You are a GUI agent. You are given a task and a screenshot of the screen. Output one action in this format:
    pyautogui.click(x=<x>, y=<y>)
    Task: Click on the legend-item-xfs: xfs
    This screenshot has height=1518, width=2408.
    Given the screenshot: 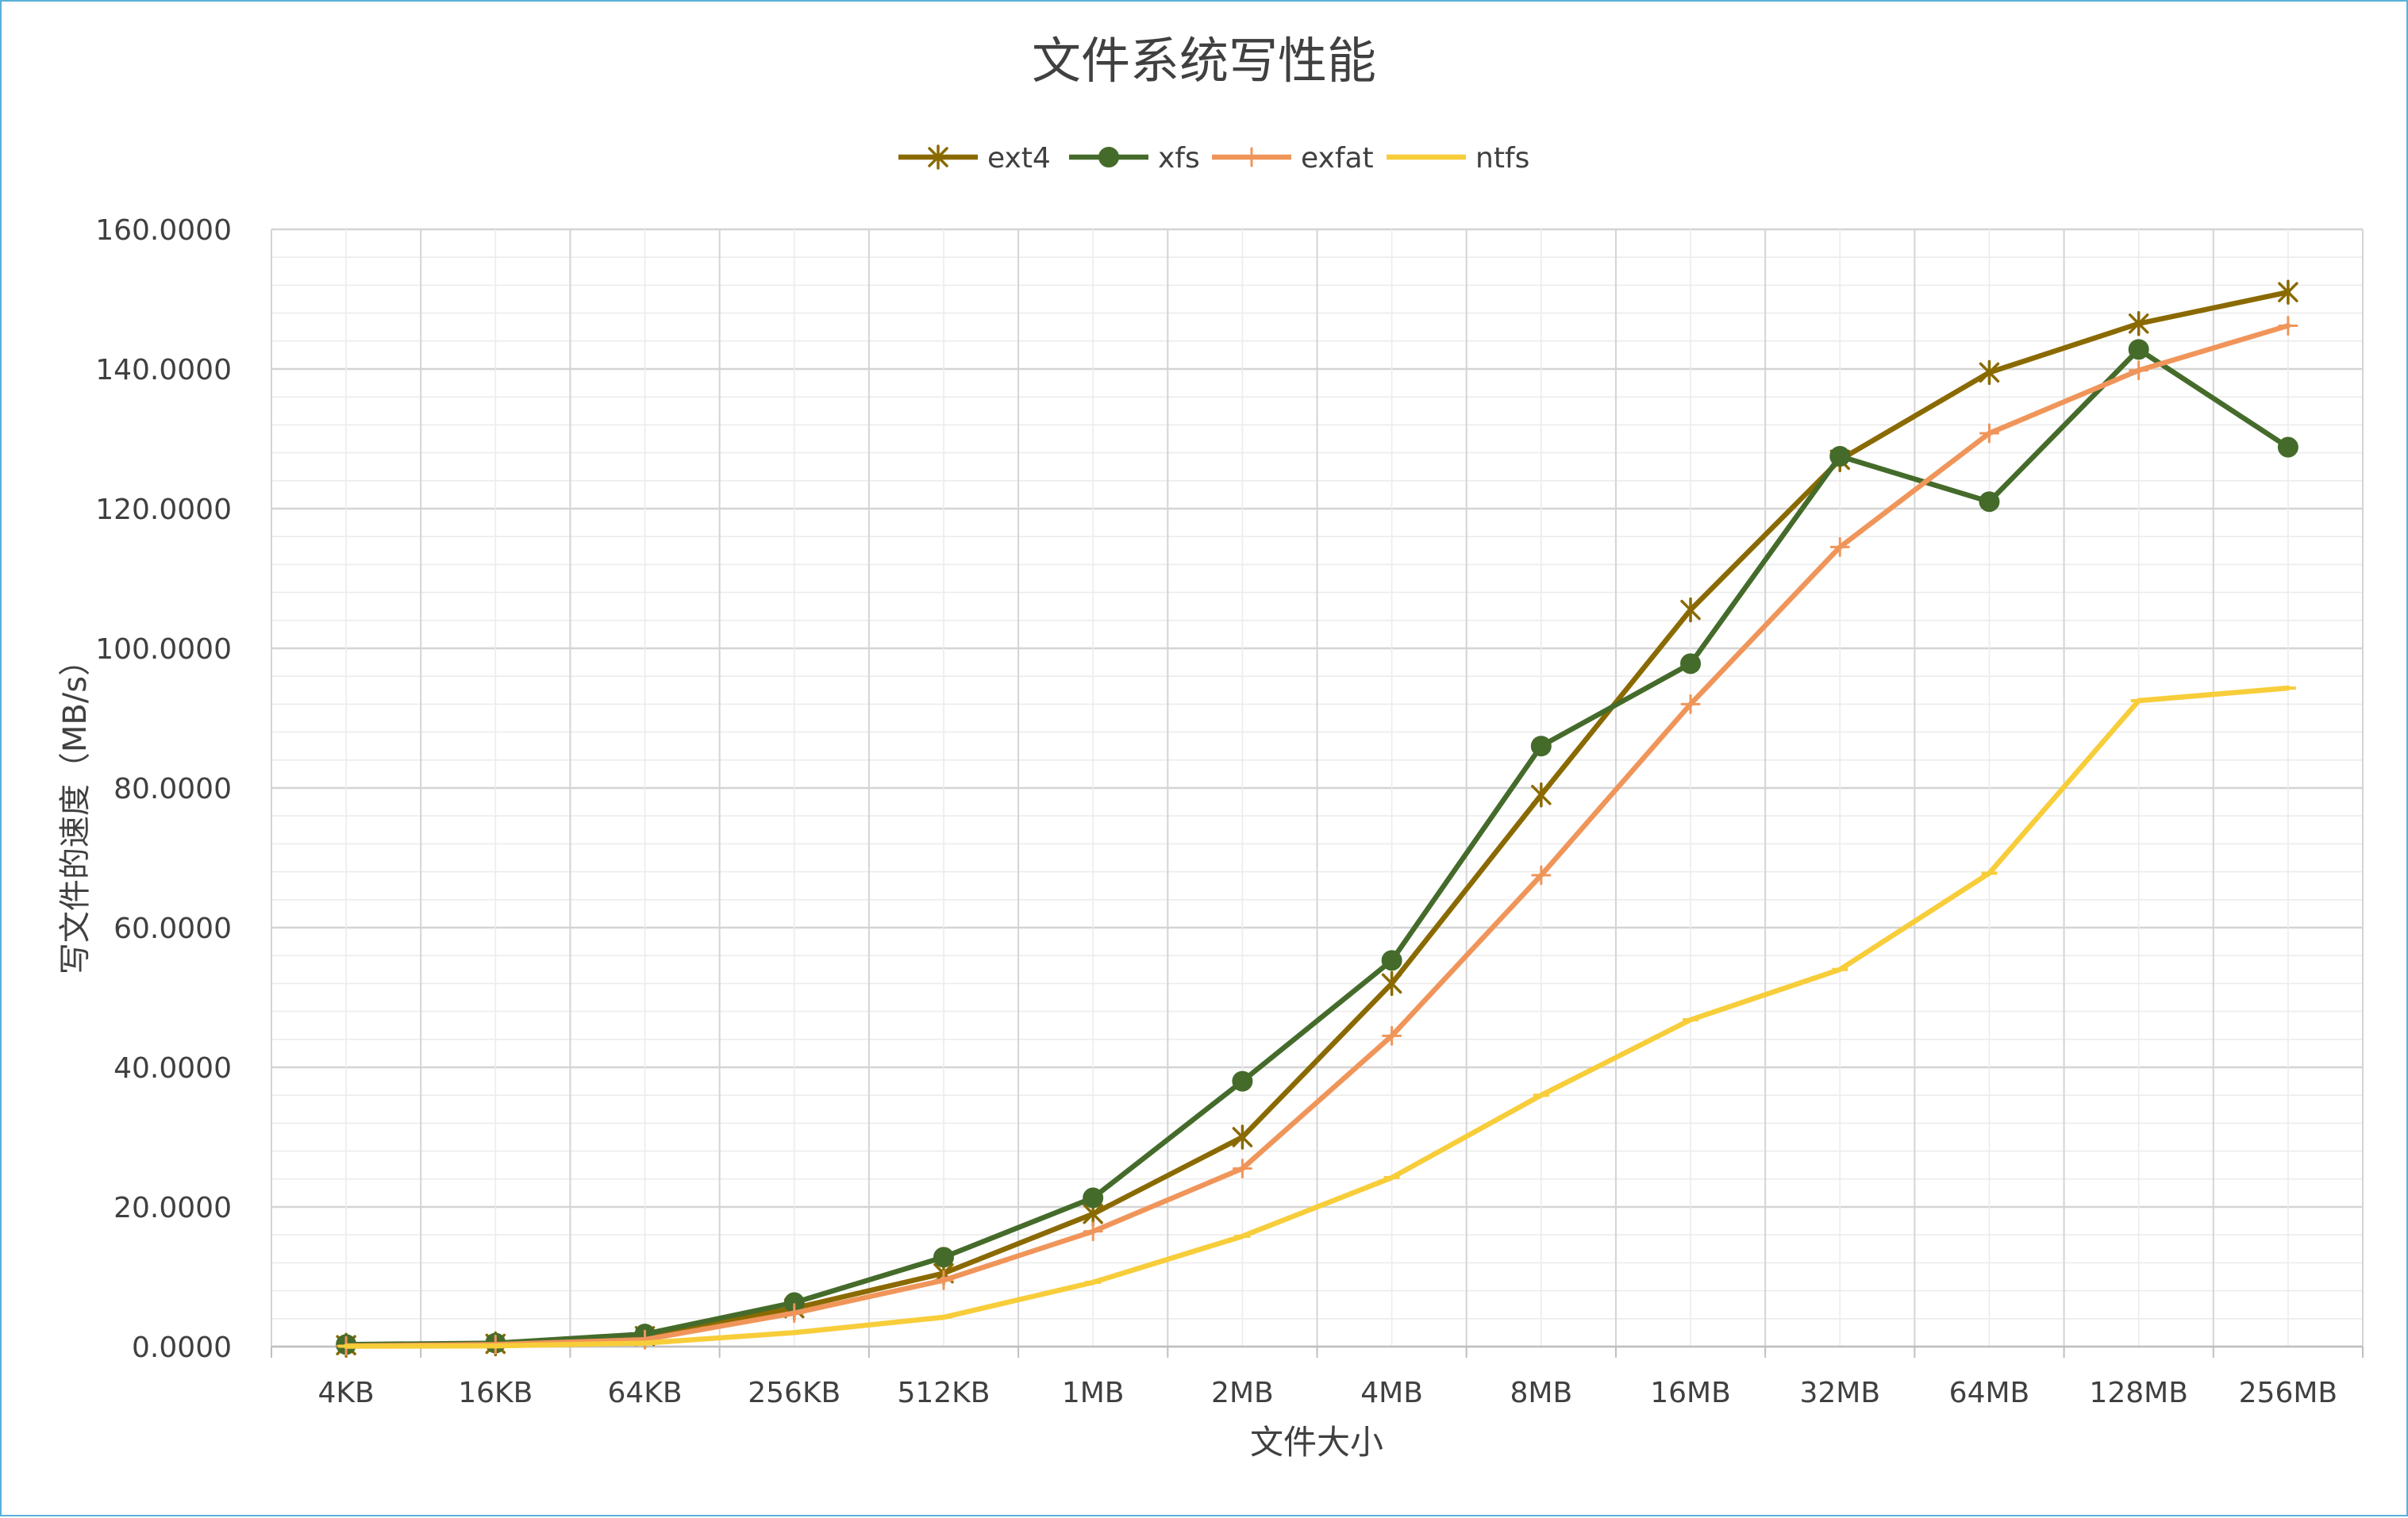 What is the action you would take?
    pyautogui.click(x=1134, y=158)
    